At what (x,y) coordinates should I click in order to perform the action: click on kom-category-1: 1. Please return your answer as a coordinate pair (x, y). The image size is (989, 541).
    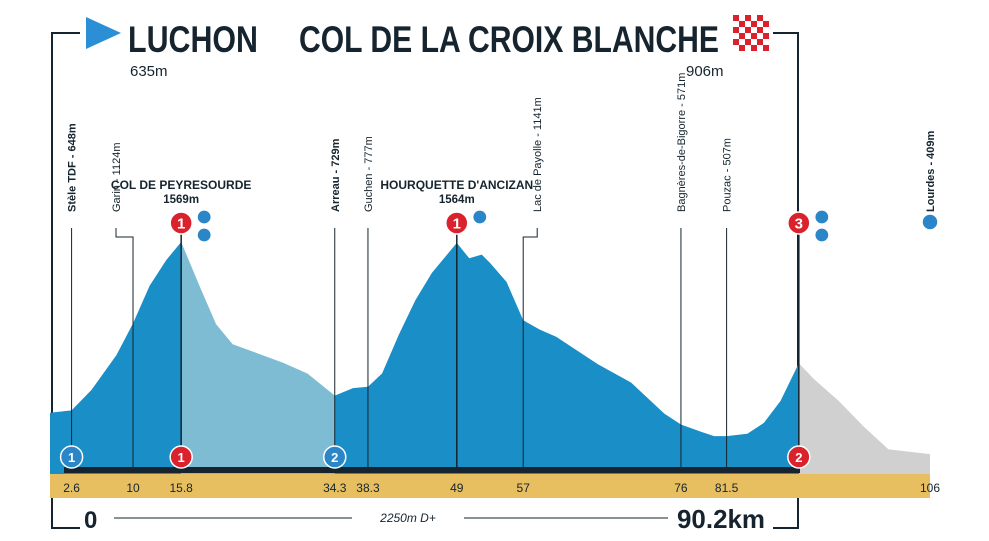
    Looking at the image, I should click on (457, 224).